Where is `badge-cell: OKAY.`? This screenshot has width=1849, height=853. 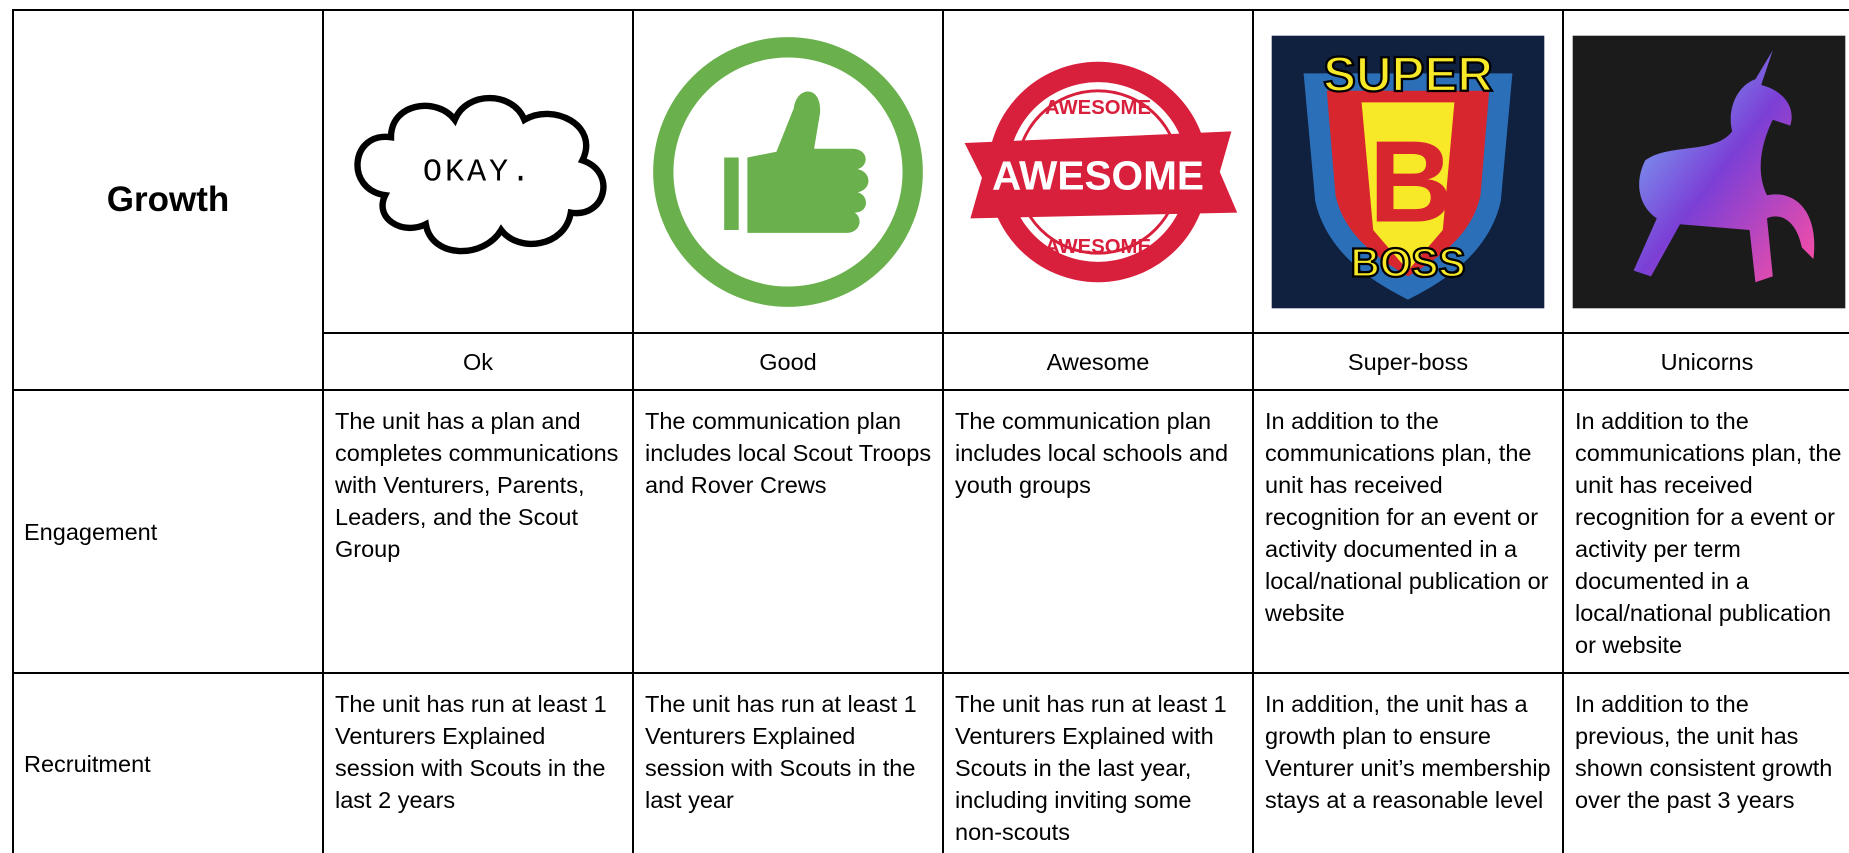
badge-cell: OKAY. is located at coordinates (478, 171).